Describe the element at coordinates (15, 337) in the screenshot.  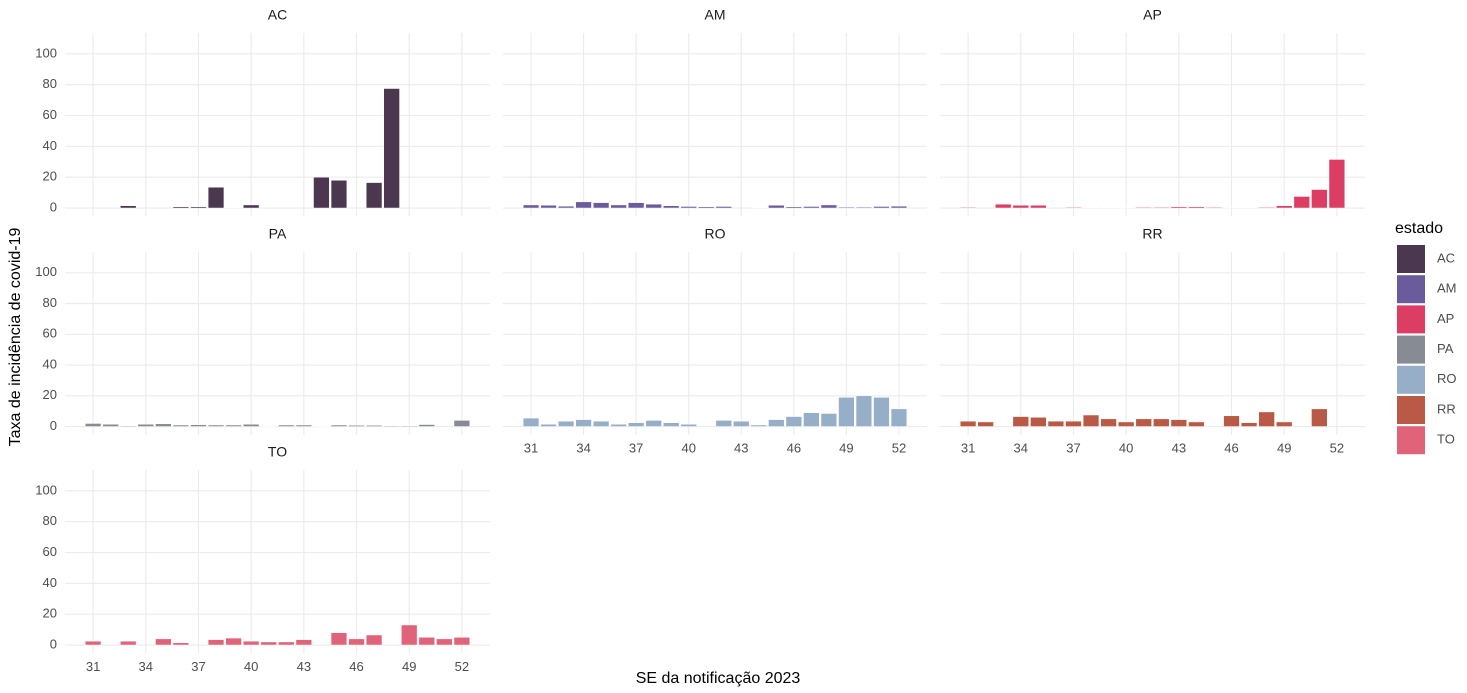
I see `y-axis-label: Taxa de incidência de covid-19` at that location.